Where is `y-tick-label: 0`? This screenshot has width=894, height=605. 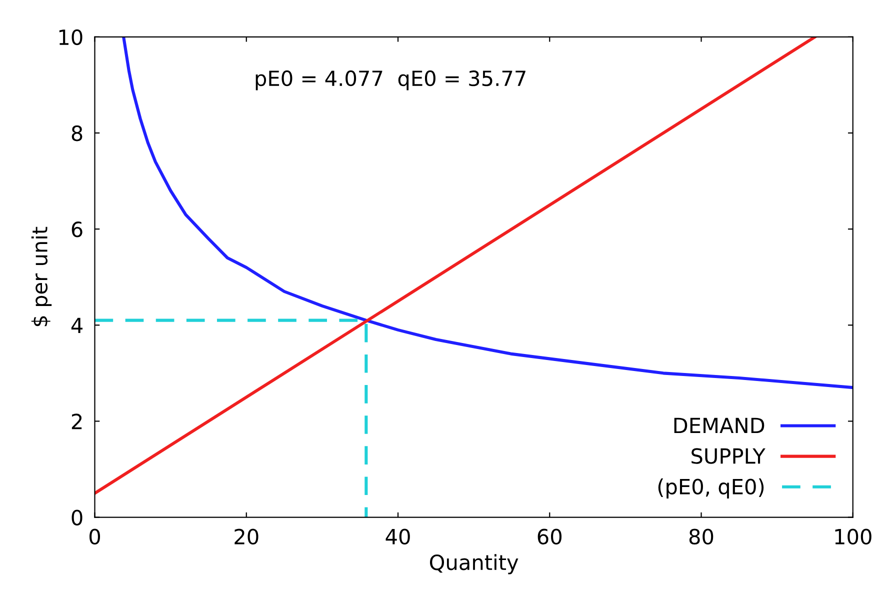 y-tick-label: 0 is located at coordinates (77, 518).